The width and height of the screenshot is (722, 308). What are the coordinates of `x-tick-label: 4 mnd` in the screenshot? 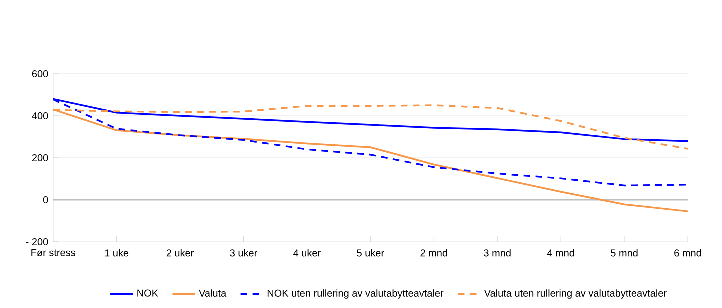 It's located at (560, 253).